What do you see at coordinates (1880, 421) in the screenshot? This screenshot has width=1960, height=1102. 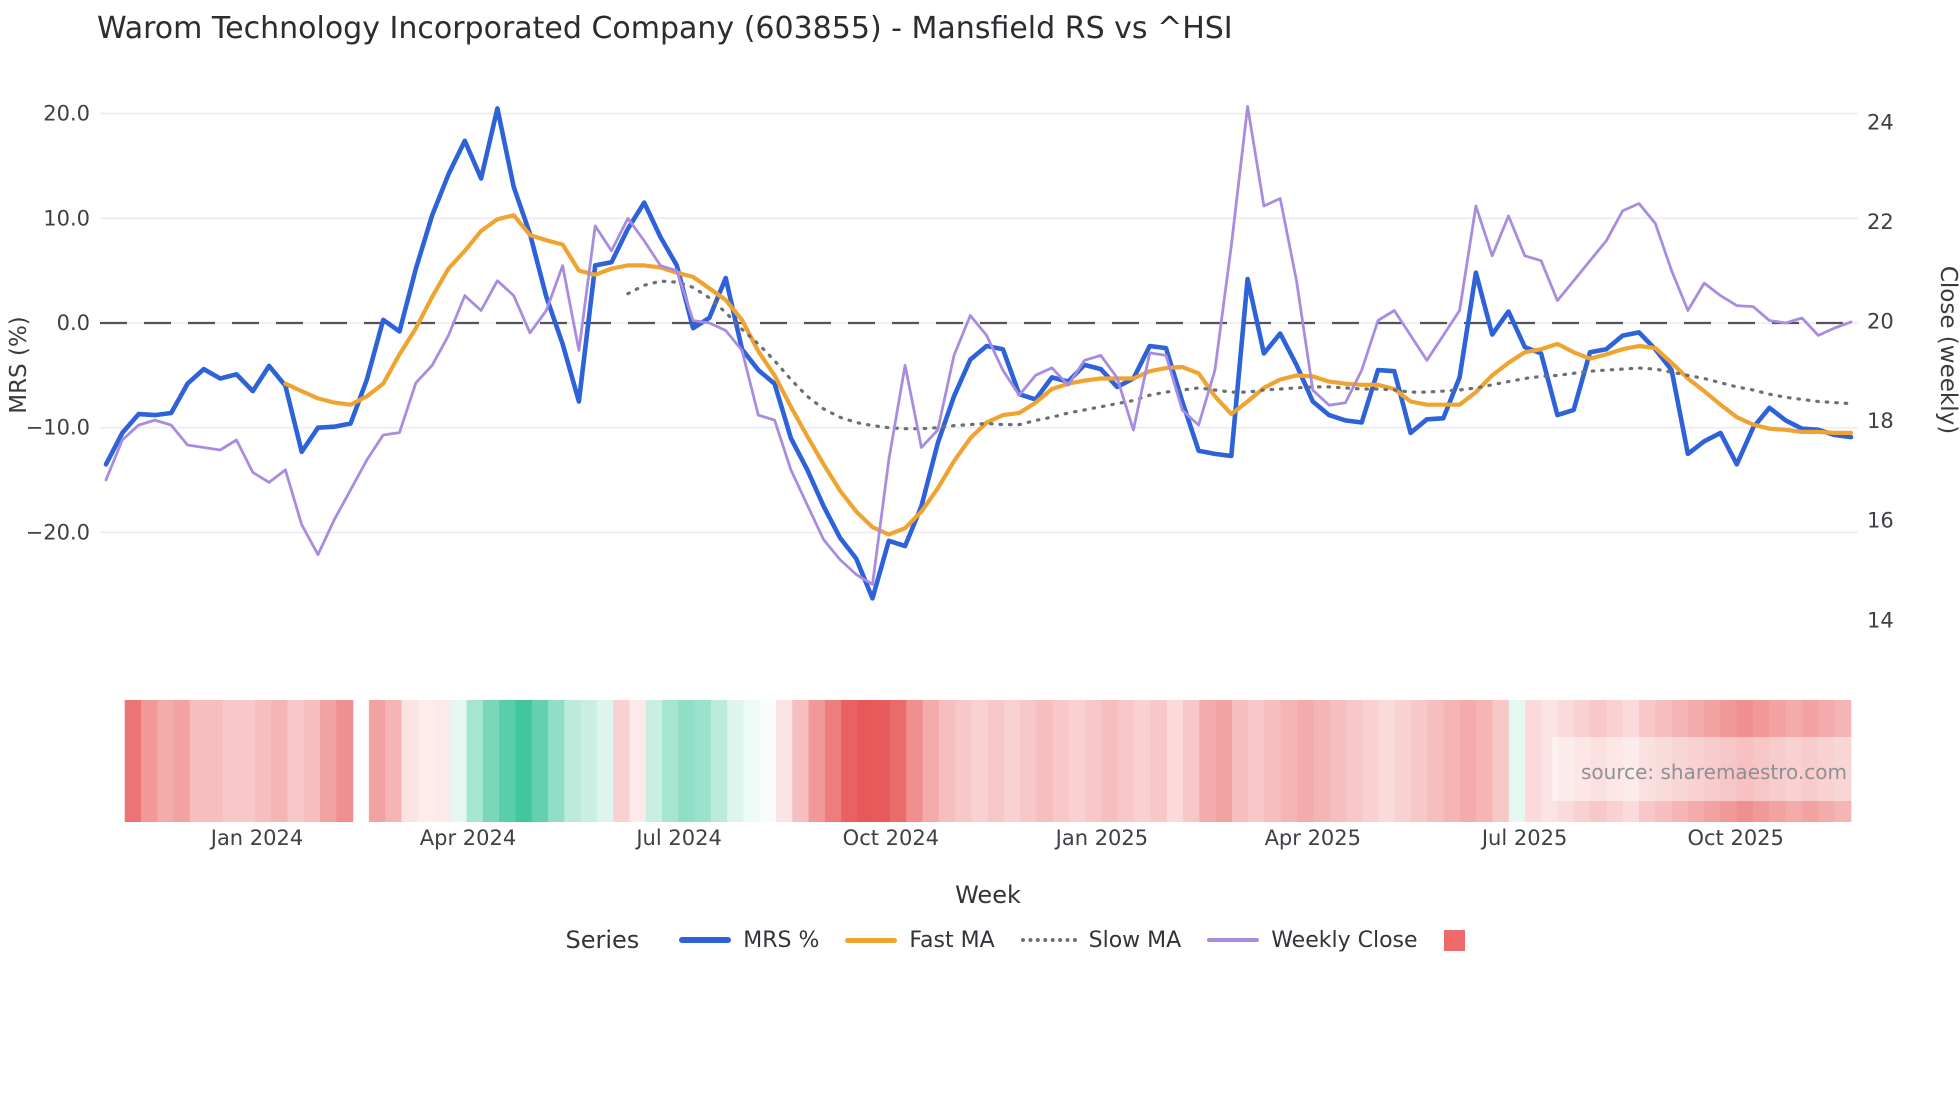 I see `right-axis-tick-label: 18` at bounding box center [1880, 421].